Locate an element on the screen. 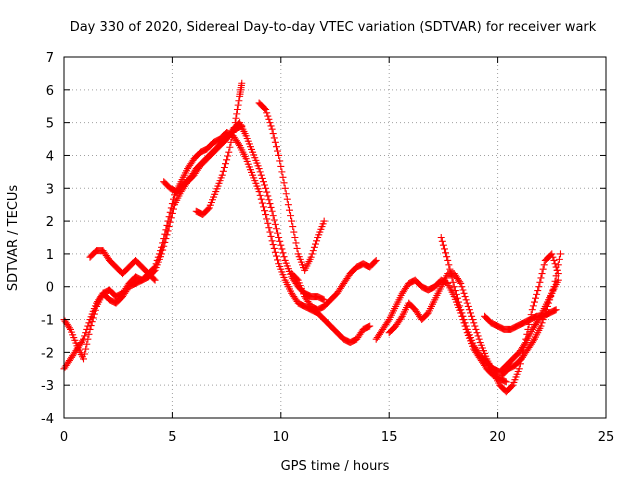 The image size is (640, 480). y-tick-label: 4 is located at coordinates (50, 156).